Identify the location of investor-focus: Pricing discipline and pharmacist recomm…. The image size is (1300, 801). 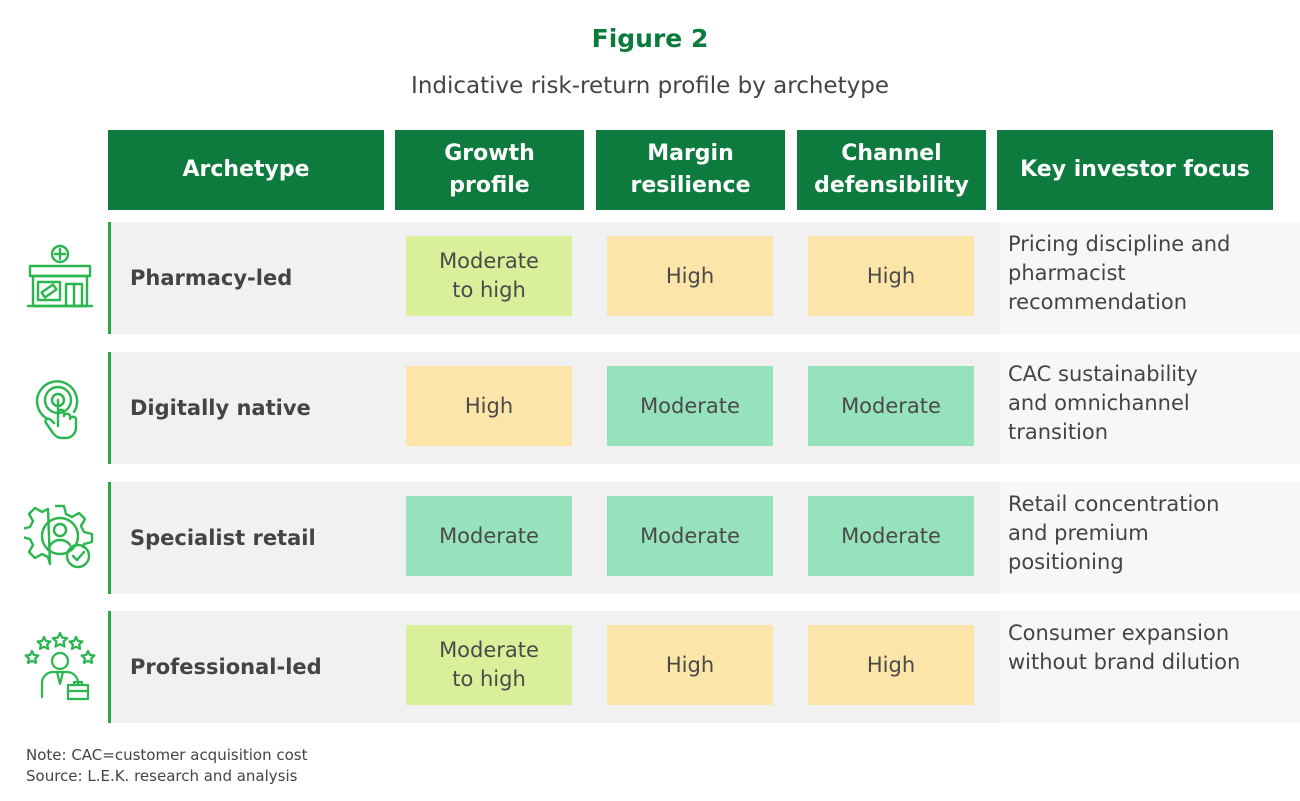
(1153, 273).